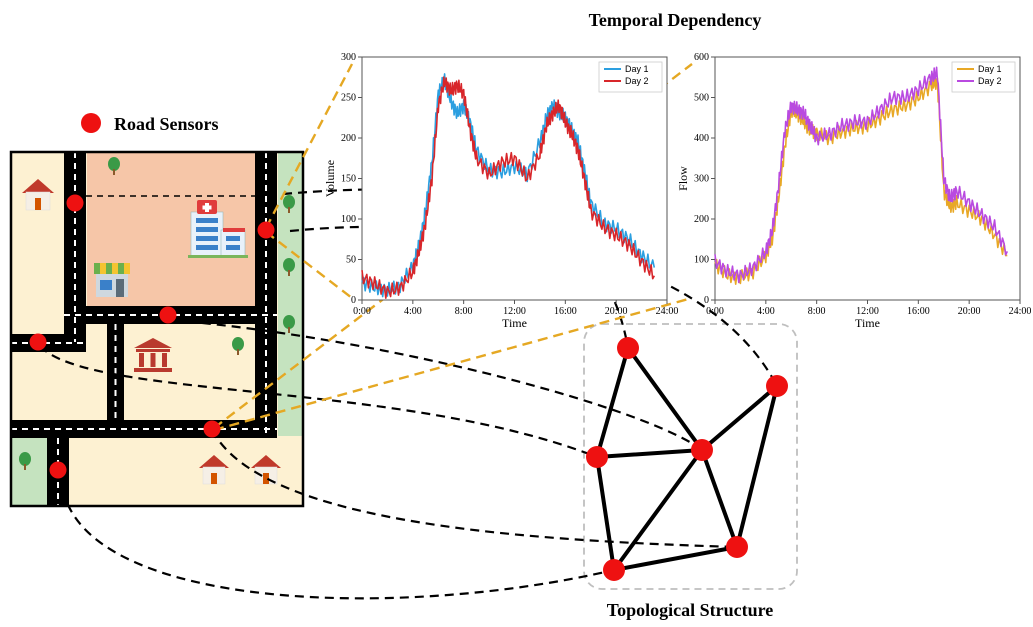  What do you see at coordinates (218, 229) in the screenshot?
I see `hospital-icon` at bounding box center [218, 229].